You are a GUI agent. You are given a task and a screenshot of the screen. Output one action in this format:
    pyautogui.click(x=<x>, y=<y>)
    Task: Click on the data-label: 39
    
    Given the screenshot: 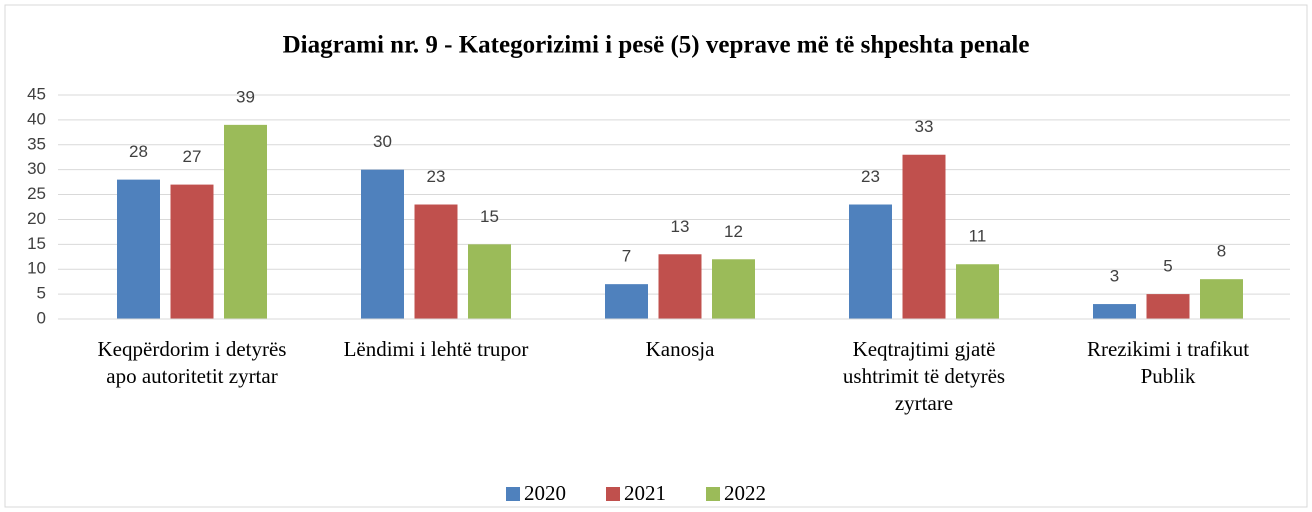 What is the action you would take?
    pyautogui.click(x=245, y=96)
    